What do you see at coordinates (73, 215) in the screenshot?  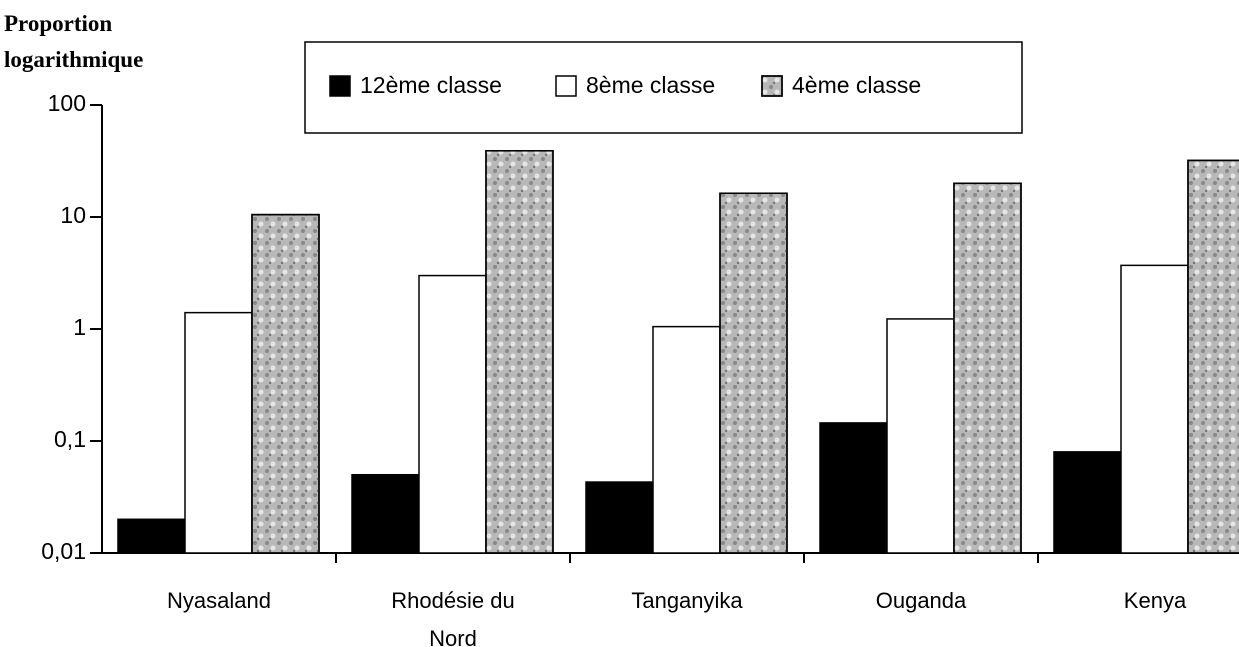 I see `y-tick-label: 10` at bounding box center [73, 215].